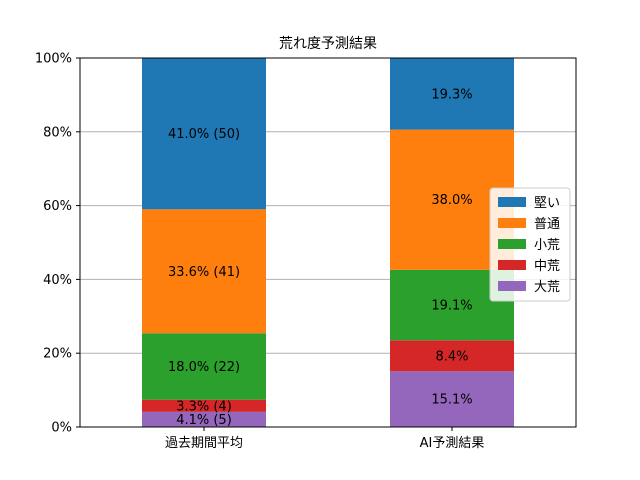 The image size is (640, 480). What do you see at coordinates (53, 59) in the screenshot?
I see `y-tick-label: 100%` at bounding box center [53, 59].